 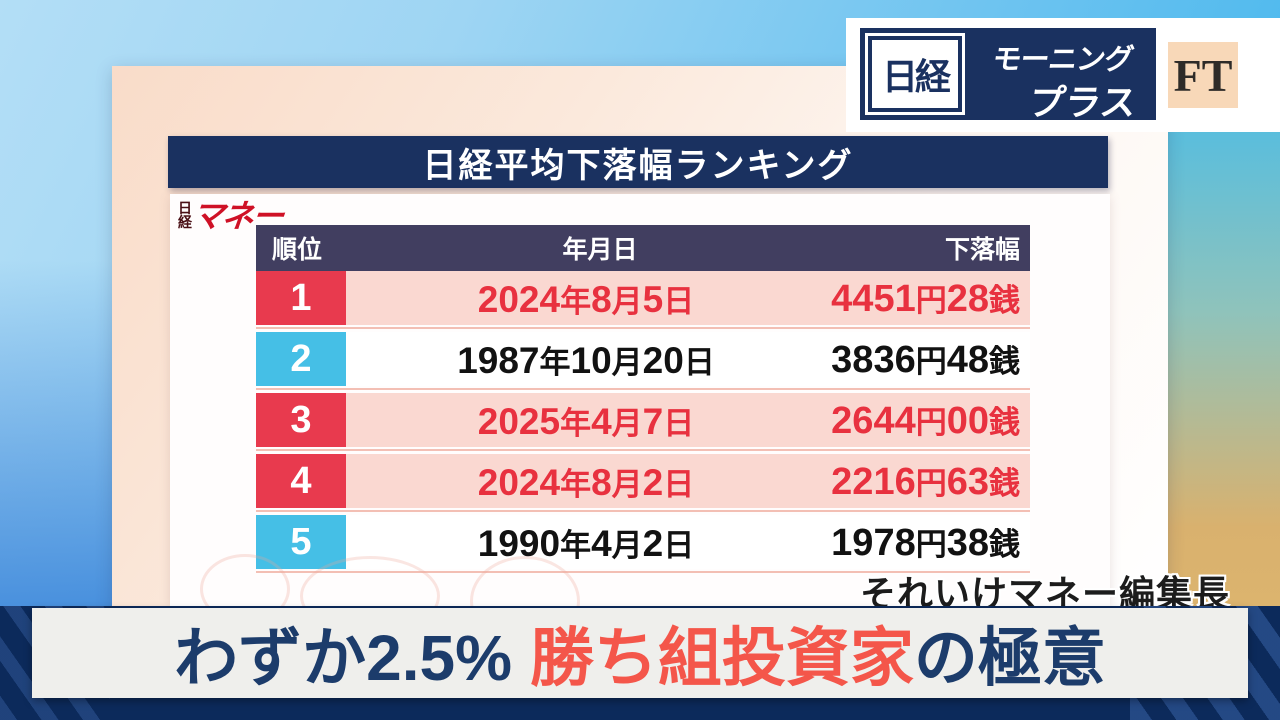 I want to click on table-row: 4 2024年8月2日 2216円63銭, so click(x=643, y=481).